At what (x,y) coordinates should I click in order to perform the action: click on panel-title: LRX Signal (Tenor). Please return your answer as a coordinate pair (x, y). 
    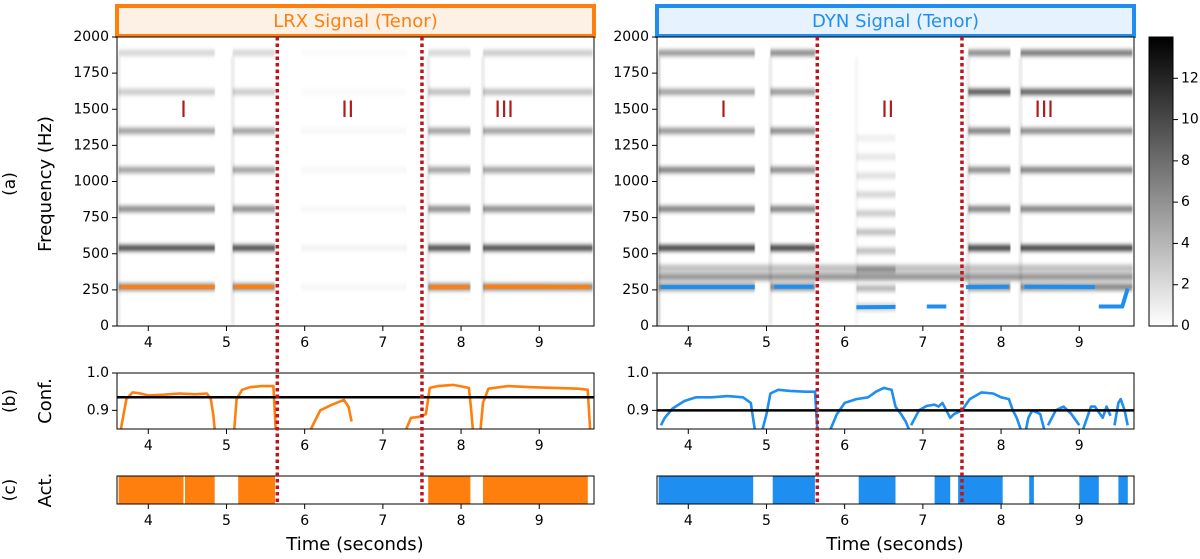
    Looking at the image, I should click on (355, 21).